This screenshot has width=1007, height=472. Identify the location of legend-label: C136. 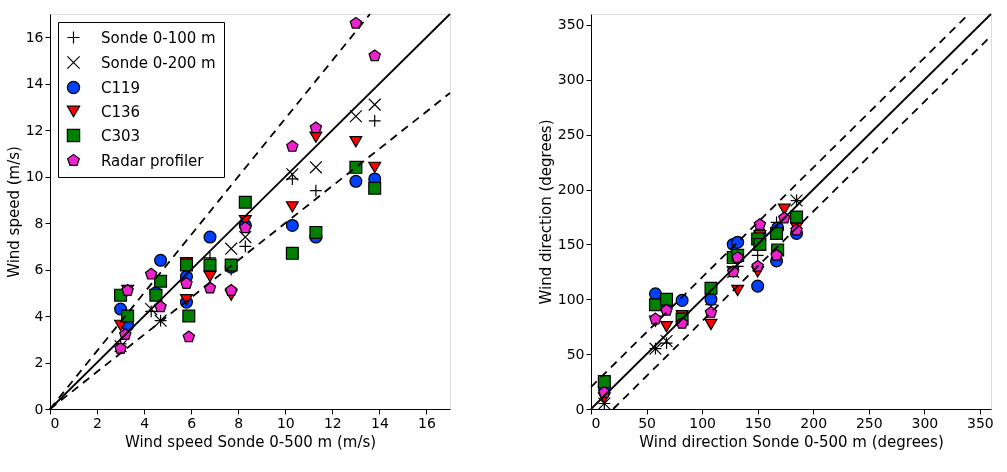
(121, 111).